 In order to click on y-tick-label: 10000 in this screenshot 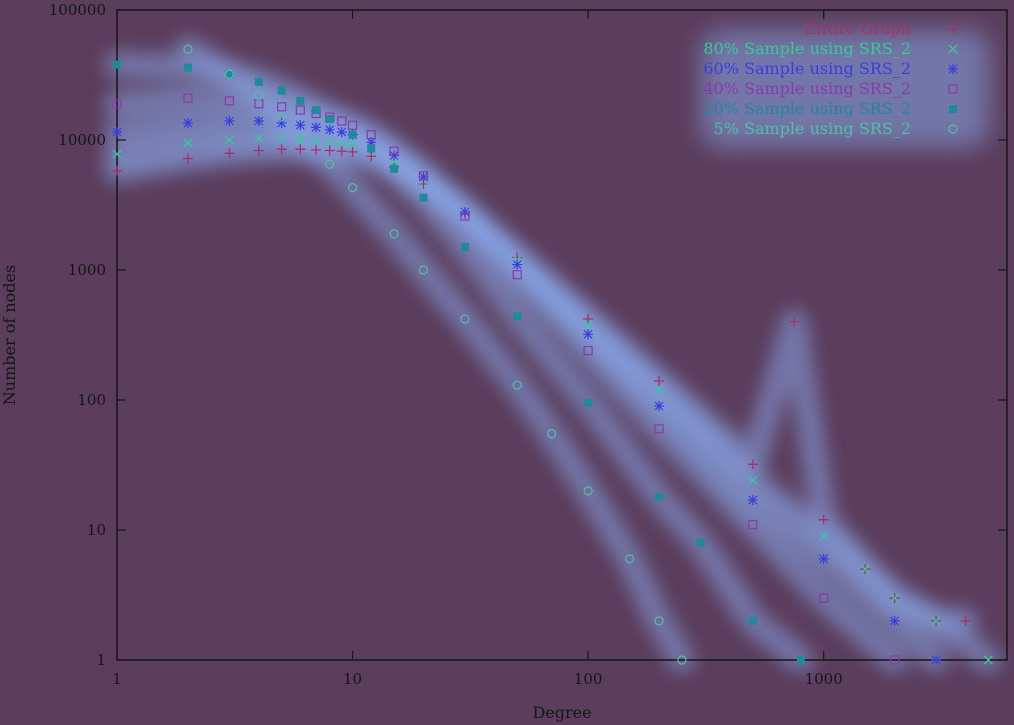, I will do `click(82, 140)`.